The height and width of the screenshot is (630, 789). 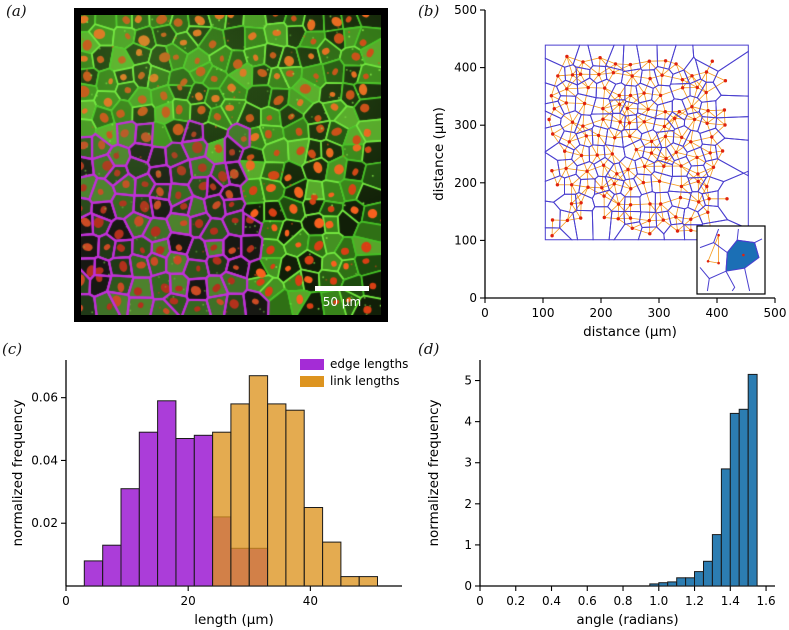 I want to click on inset-node, so click(x=718, y=263).